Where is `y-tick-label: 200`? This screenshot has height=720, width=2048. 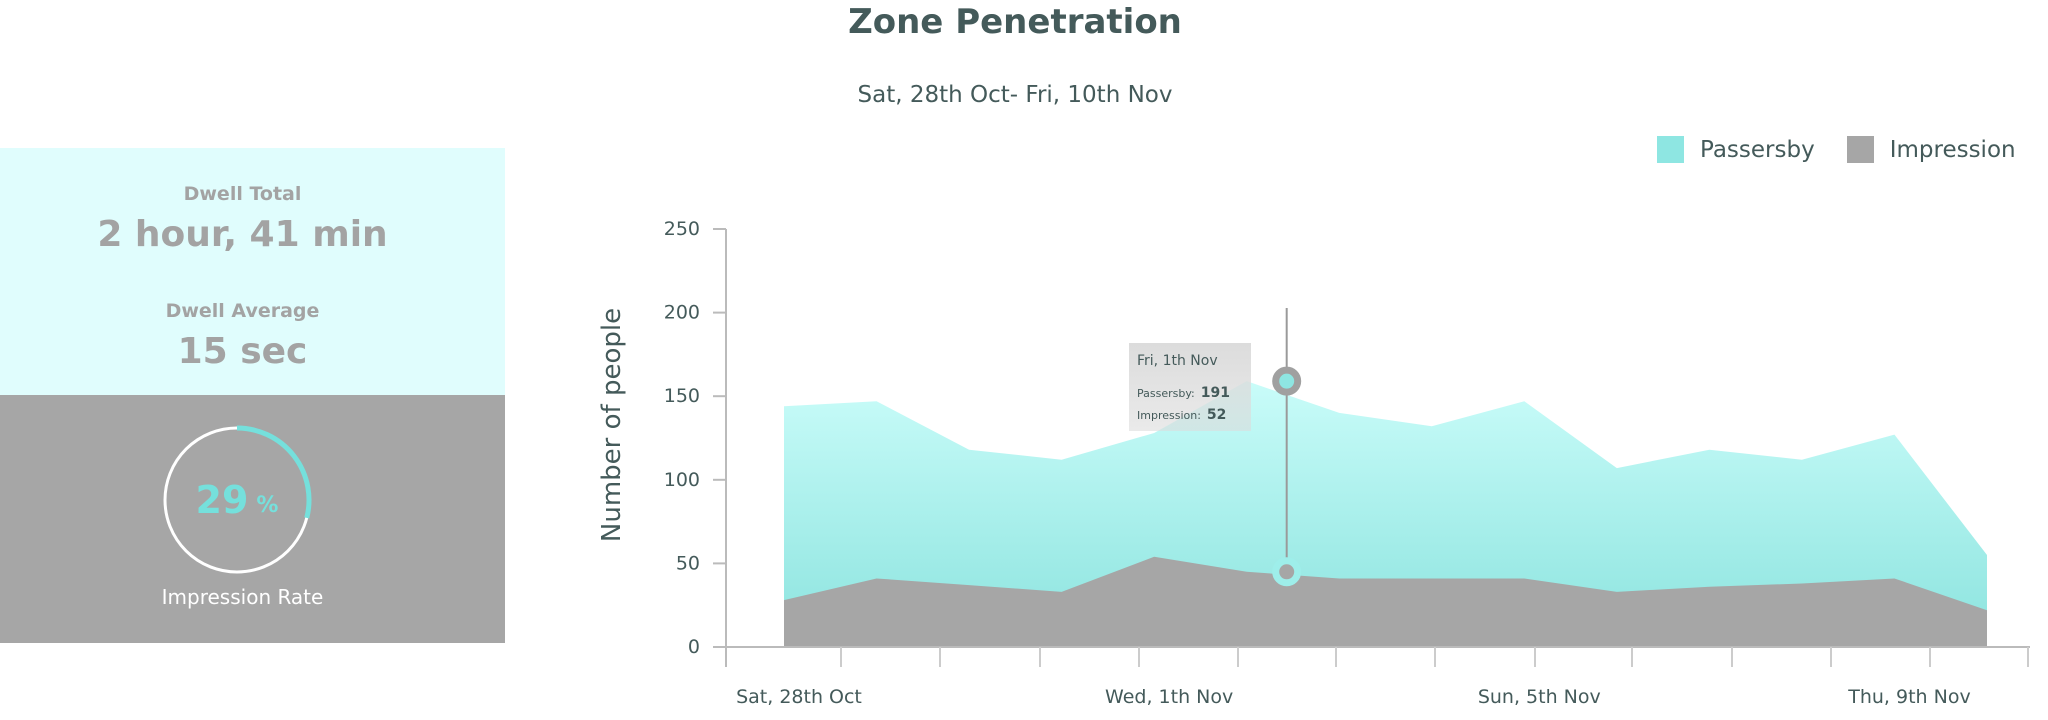 y-tick-label: 200 is located at coordinates (682, 313).